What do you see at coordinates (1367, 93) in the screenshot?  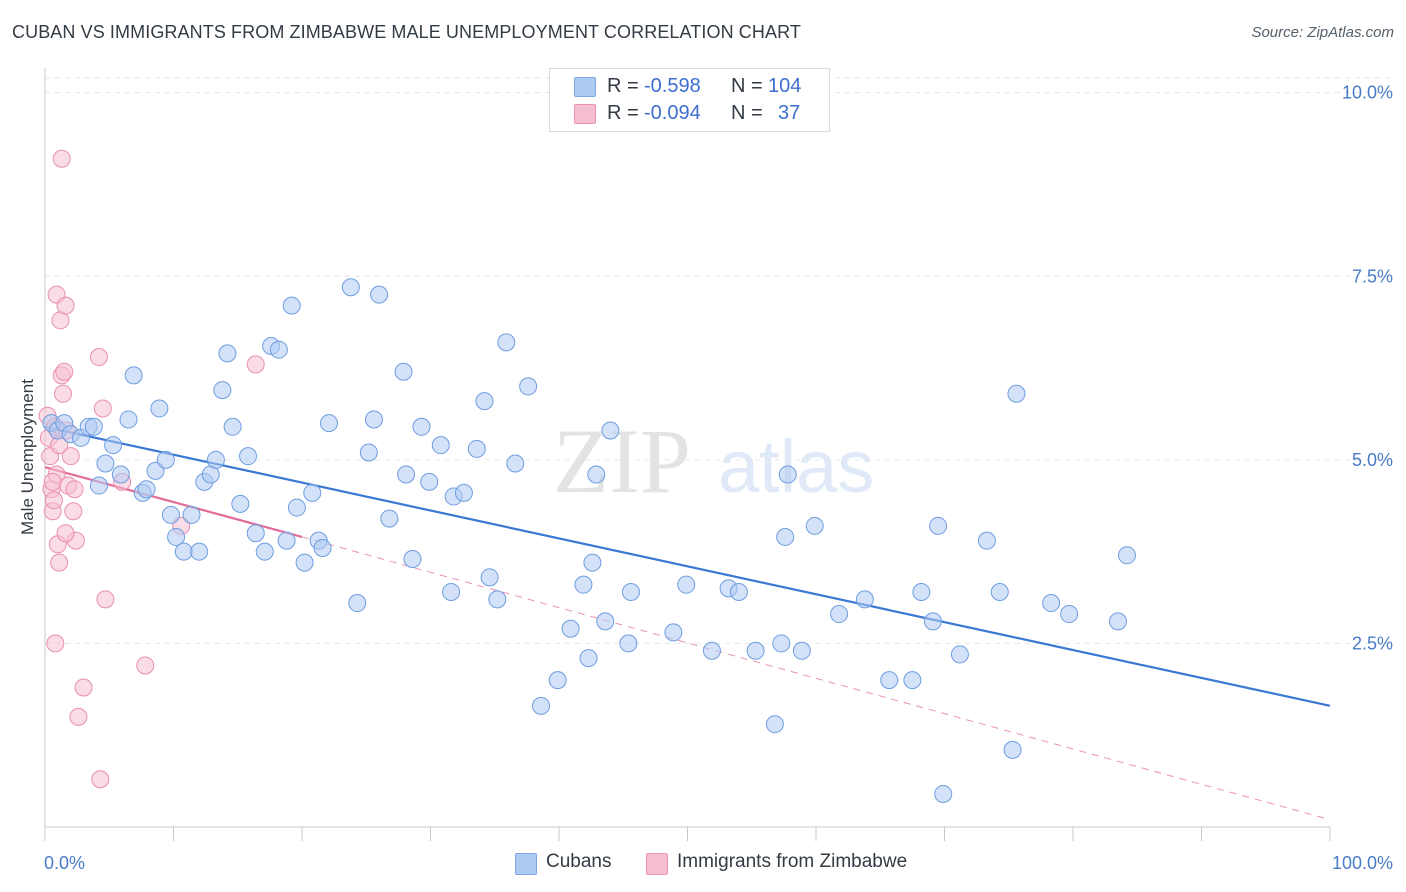 I see `y-tick-label: 10.0%` at bounding box center [1367, 93].